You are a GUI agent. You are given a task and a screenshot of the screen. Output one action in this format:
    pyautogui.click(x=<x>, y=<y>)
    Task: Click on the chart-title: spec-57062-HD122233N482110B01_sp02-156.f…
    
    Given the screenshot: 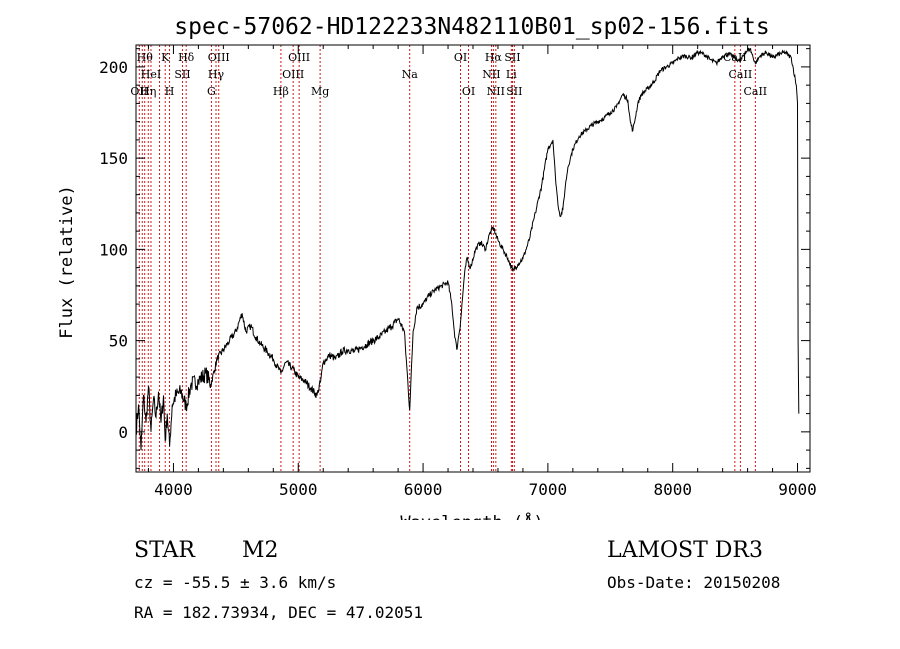 What is the action you would take?
    pyautogui.click(x=471, y=27)
    